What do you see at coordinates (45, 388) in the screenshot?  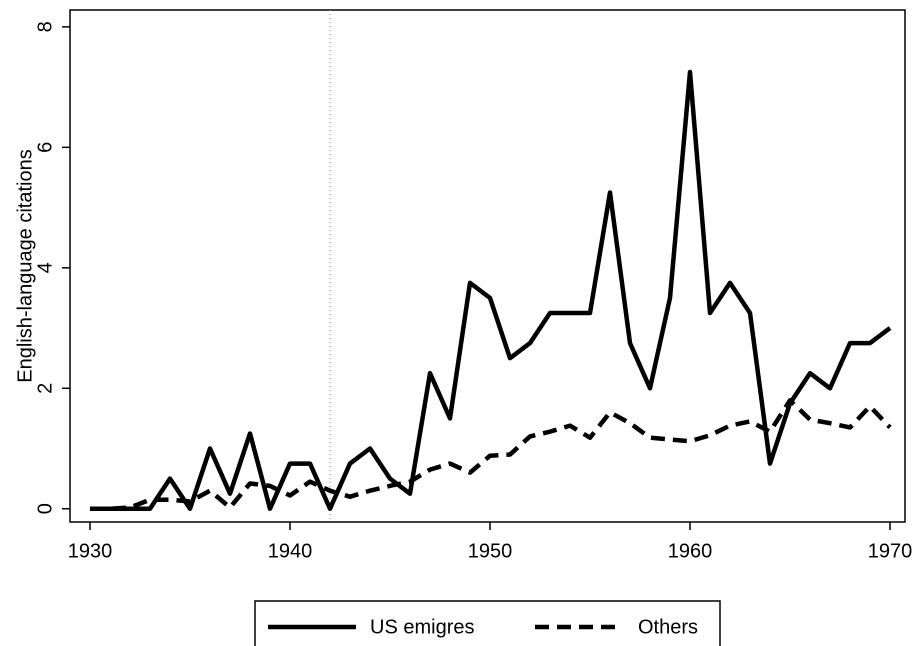 I see `y-tick-label: 2` at bounding box center [45, 388].